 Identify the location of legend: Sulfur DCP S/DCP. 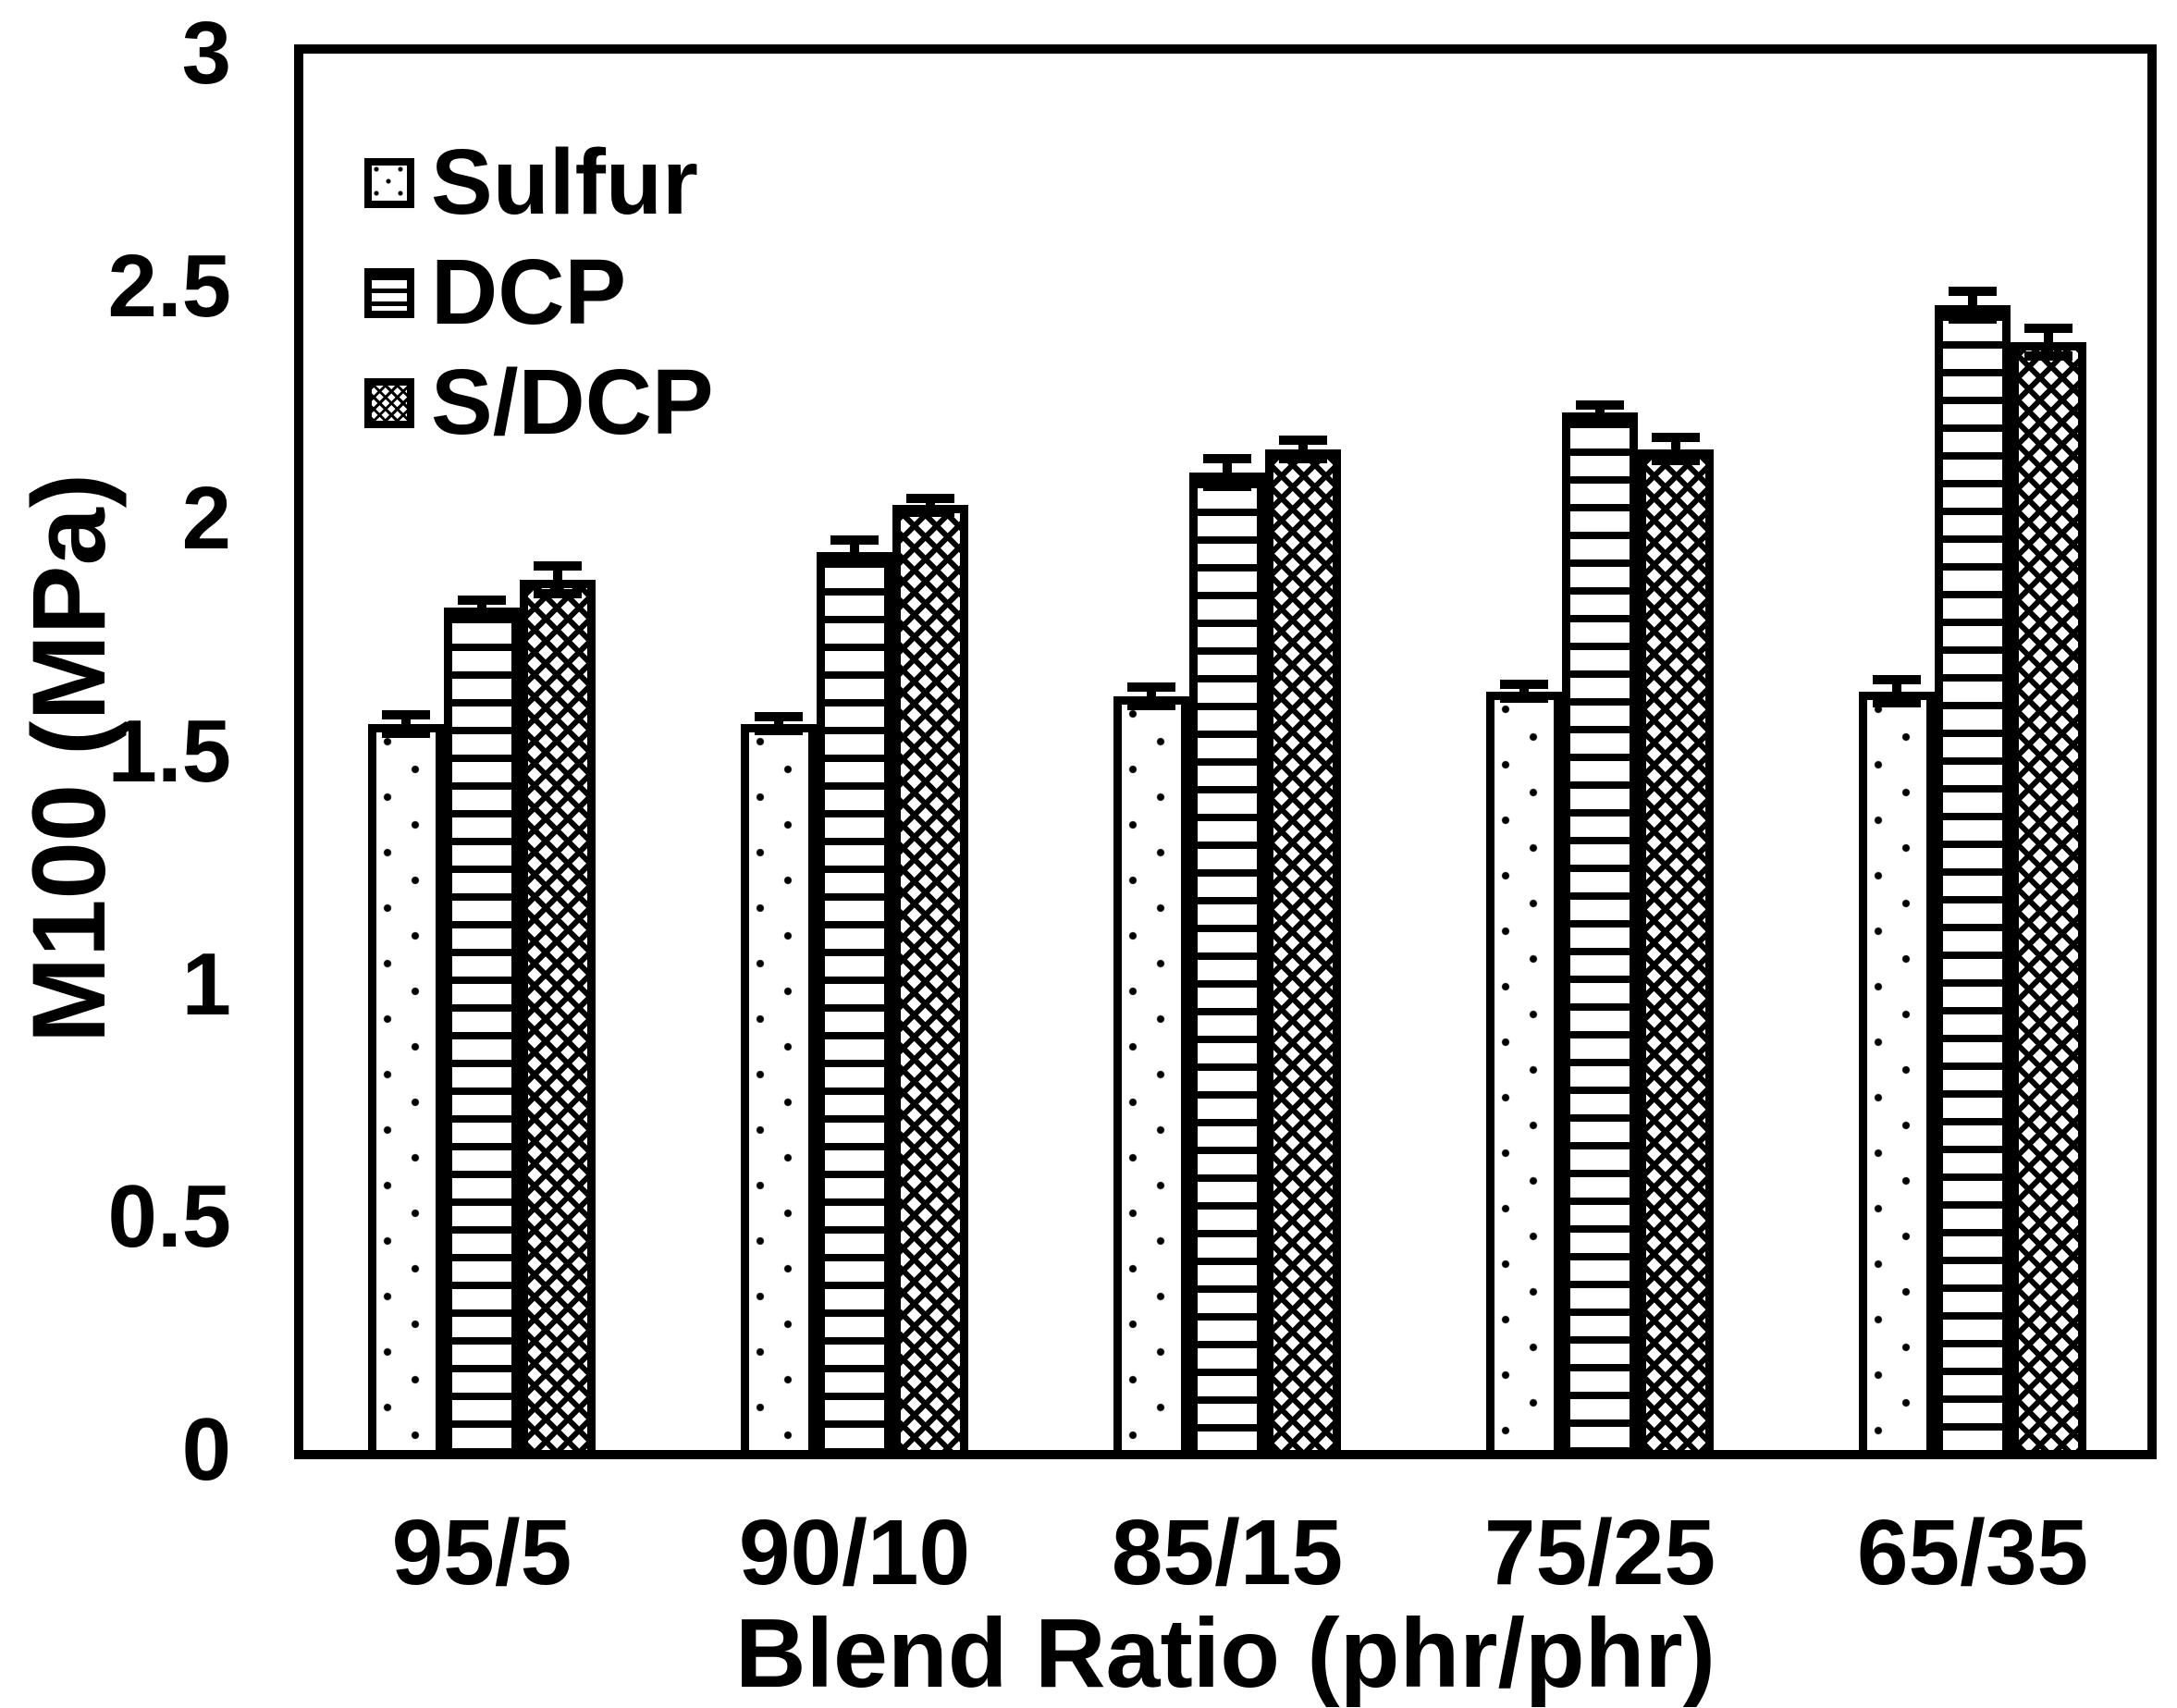
(539, 293).